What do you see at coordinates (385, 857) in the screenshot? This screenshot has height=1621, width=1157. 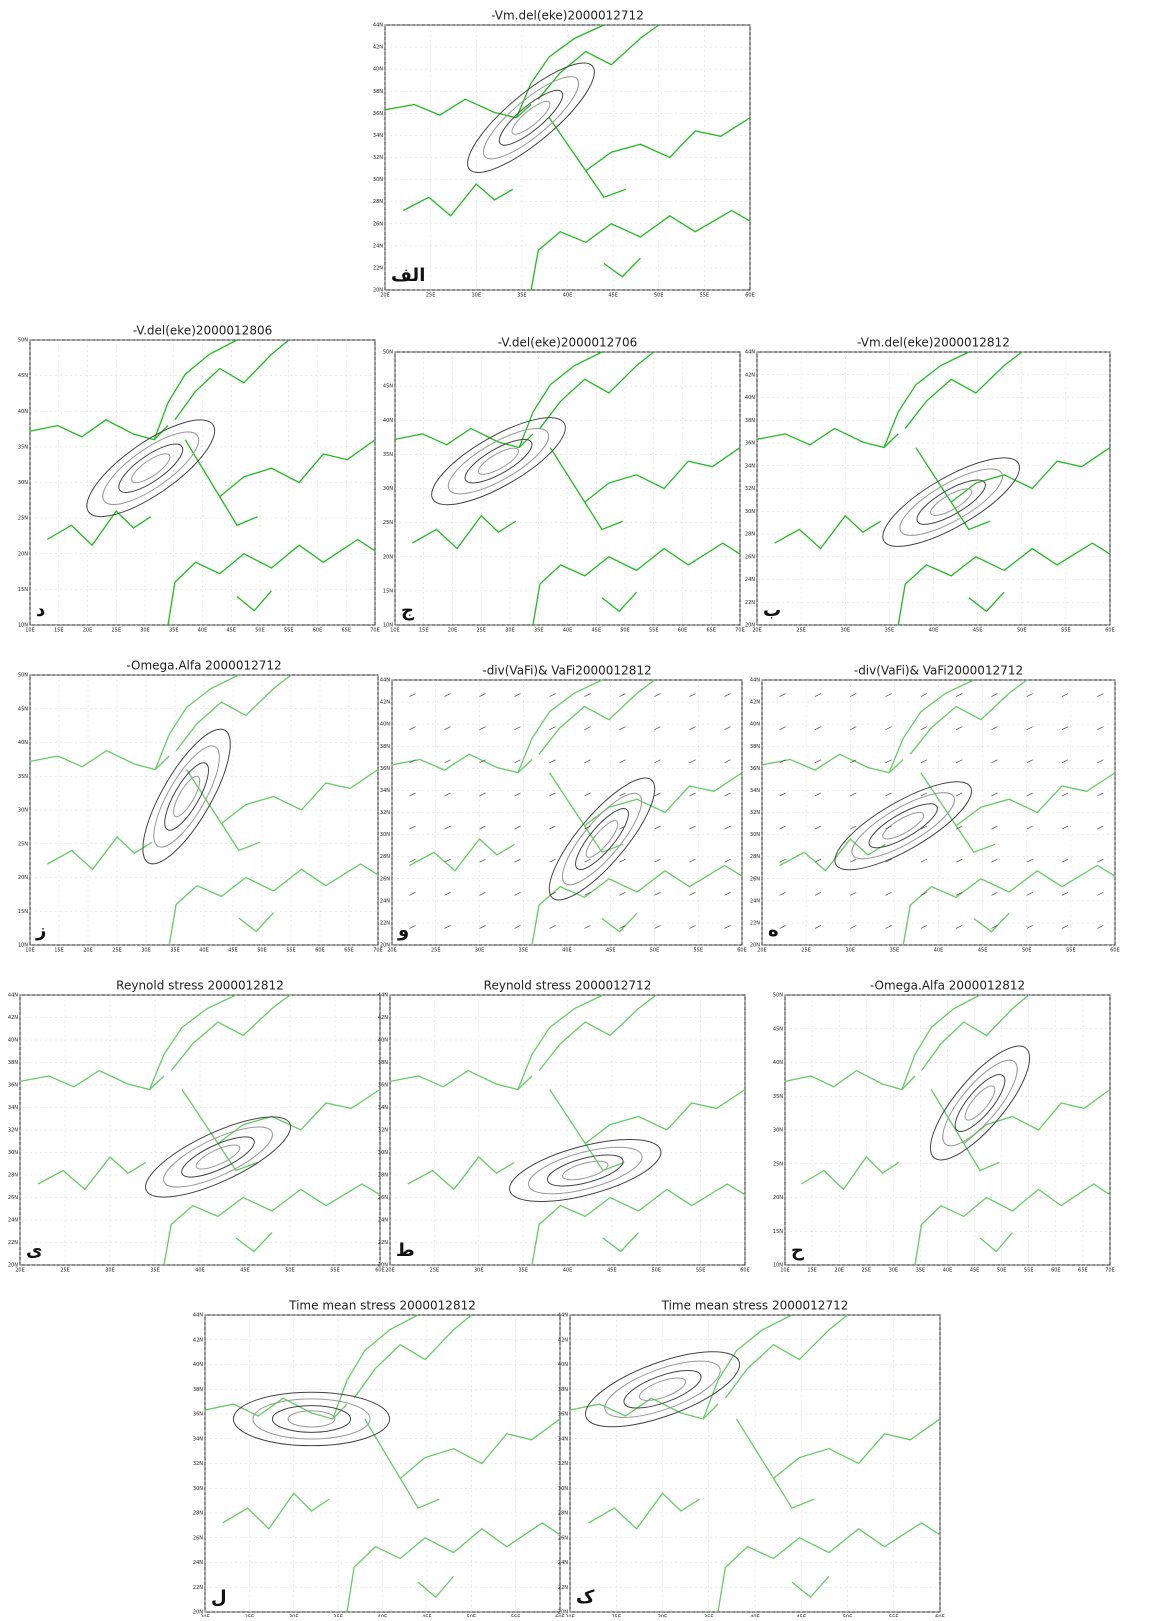 I see `lat-label: 28N` at bounding box center [385, 857].